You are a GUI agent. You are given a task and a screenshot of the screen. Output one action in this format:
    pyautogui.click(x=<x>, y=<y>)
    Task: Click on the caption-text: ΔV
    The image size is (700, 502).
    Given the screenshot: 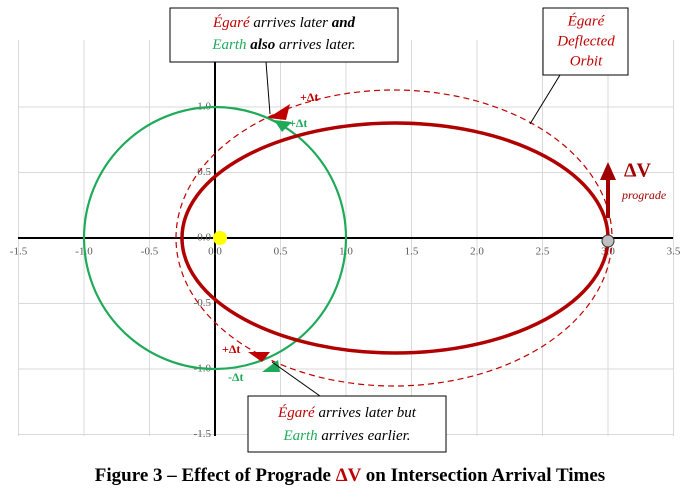 What is the action you would take?
    pyautogui.click(x=349, y=475)
    